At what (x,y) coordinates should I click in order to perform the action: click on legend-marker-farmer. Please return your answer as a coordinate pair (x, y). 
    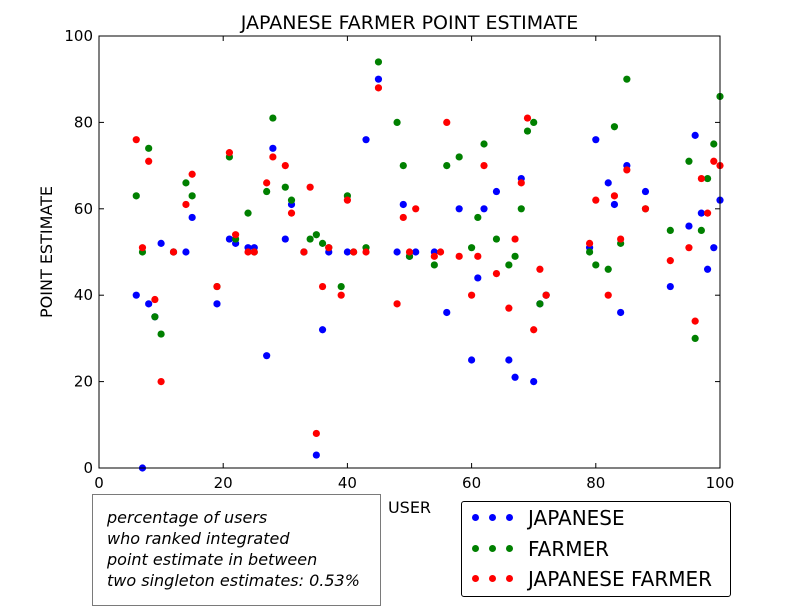
    Looking at the image, I should click on (496, 549).